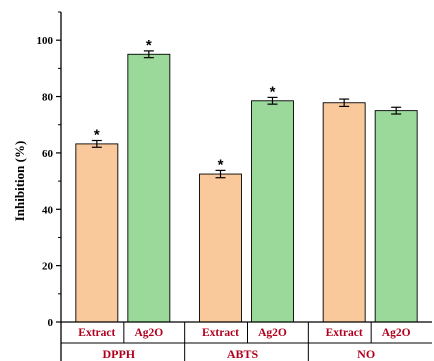 Image resolution: width=434 pixels, height=361 pixels. Describe the element at coordinates (49, 186) in the screenshot. I see `y-axis: 0 20 40 60 80 100` at that location.